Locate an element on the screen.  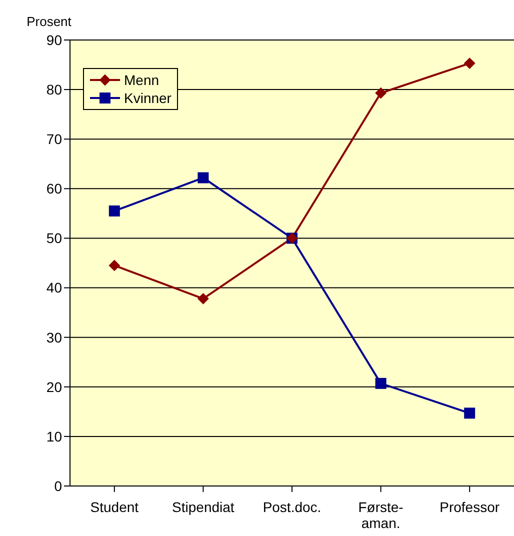
x-tick-label: Student is located at coordinates (114, 506).